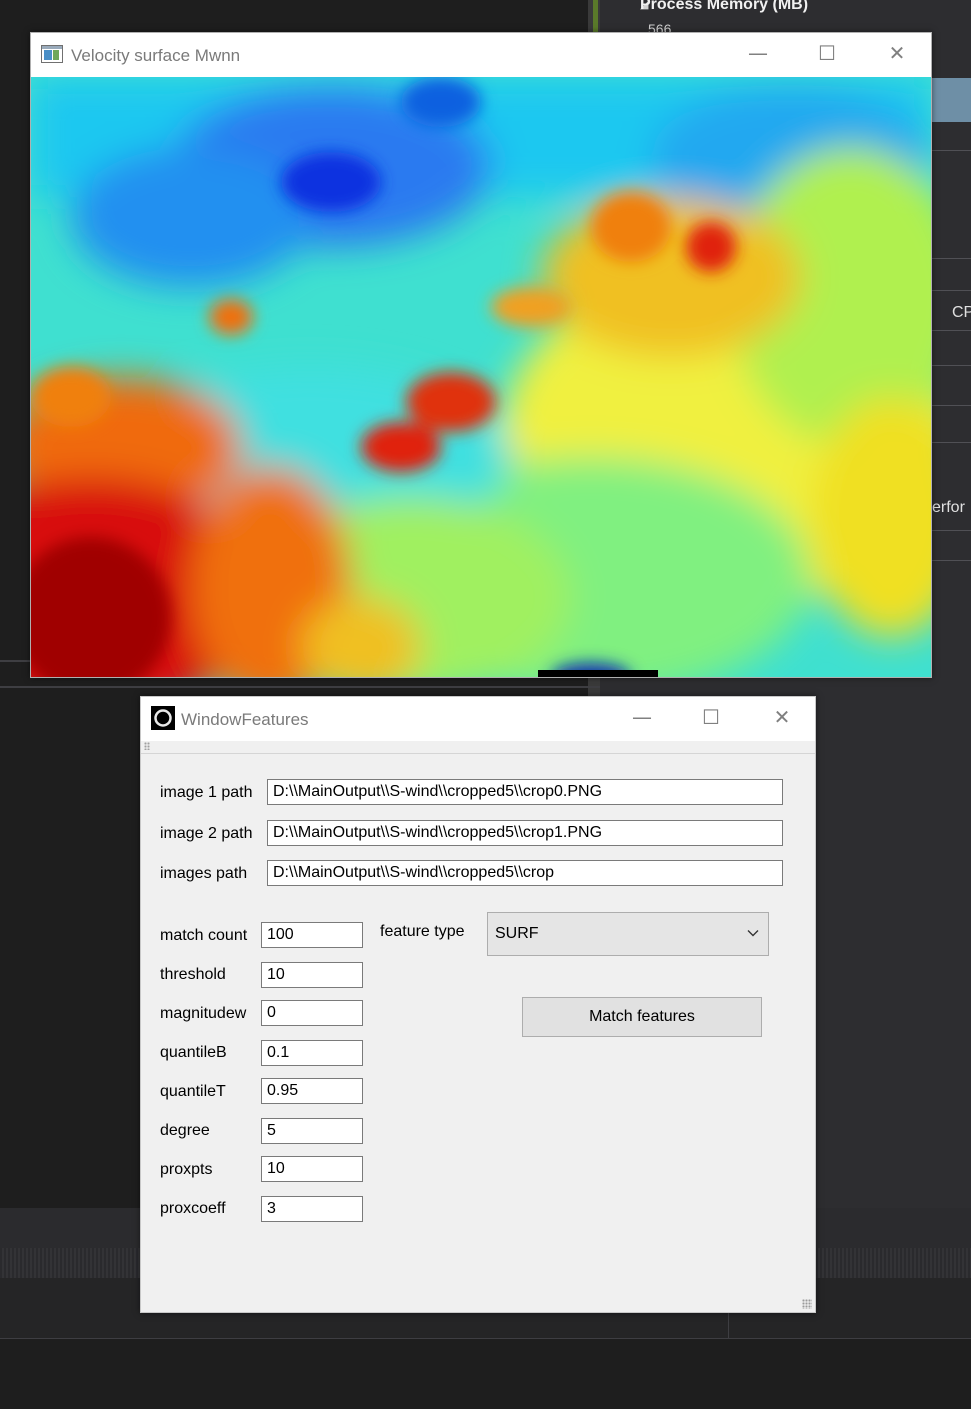  What do you see at coordinates (204, 873) in the screenshot?
I see `images-path-label: images path` at bounding box center [204, 873].